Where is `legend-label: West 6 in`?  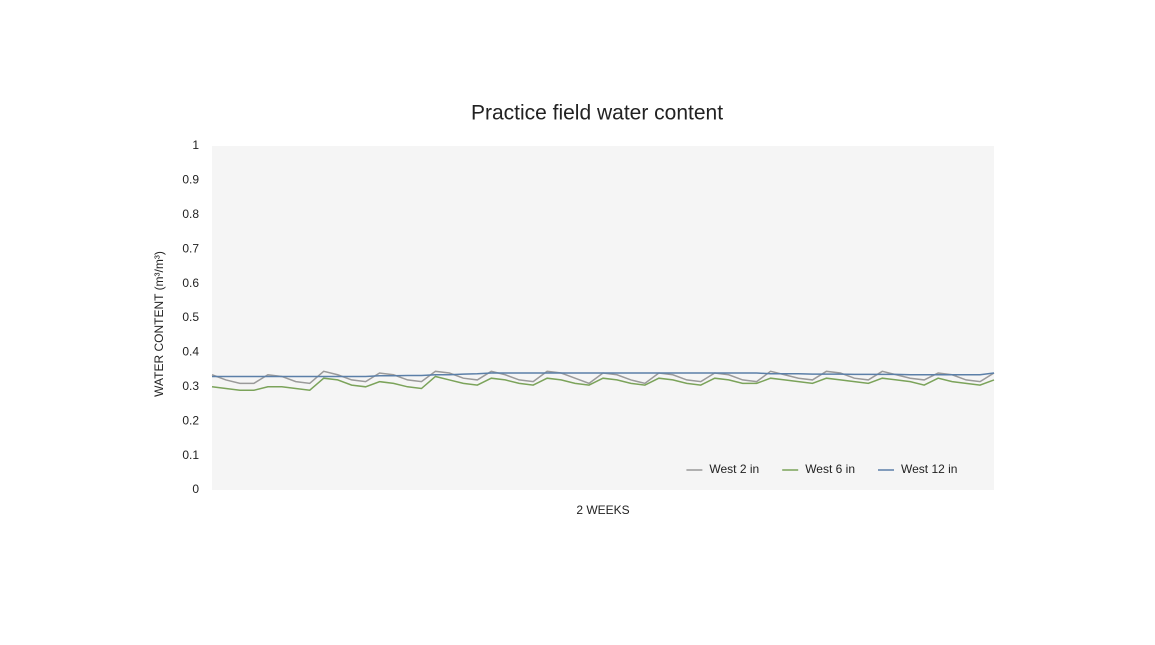
legend-label: West 6 in is located at coordinates (830, 469).